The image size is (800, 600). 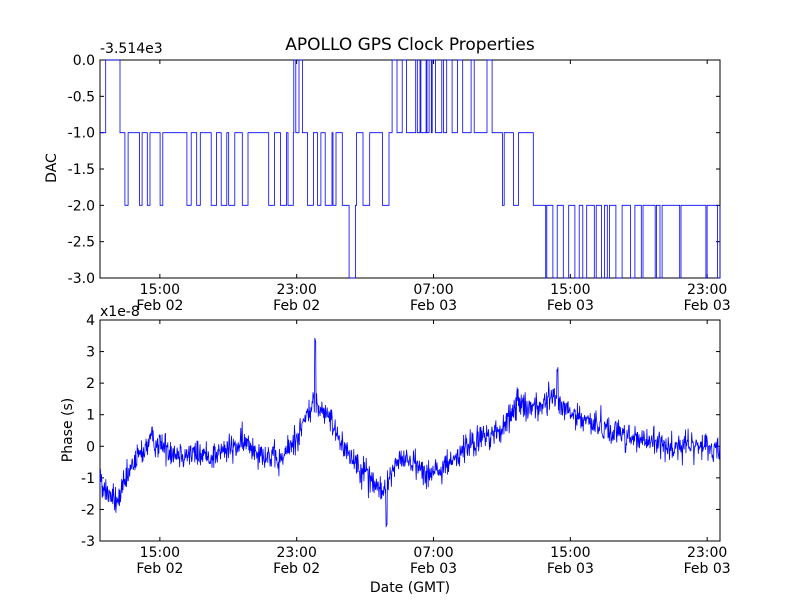 What do you see at coordinates (90, 384) in the screenshot?
I see `phase-ytick-label: 2` at bounding box center [90, 384].